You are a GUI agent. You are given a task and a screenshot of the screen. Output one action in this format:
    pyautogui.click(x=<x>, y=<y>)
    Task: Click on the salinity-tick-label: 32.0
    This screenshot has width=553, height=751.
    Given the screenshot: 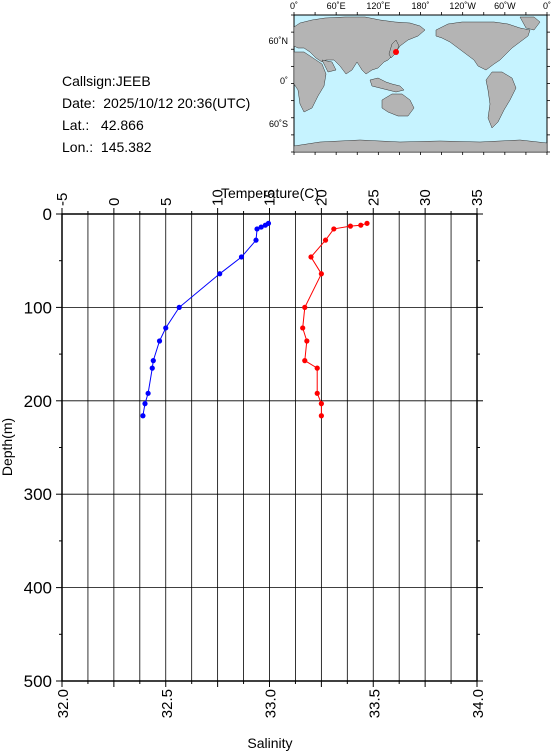 What is the action you would take?
    pyautogui.click(x=63, y=703)
    